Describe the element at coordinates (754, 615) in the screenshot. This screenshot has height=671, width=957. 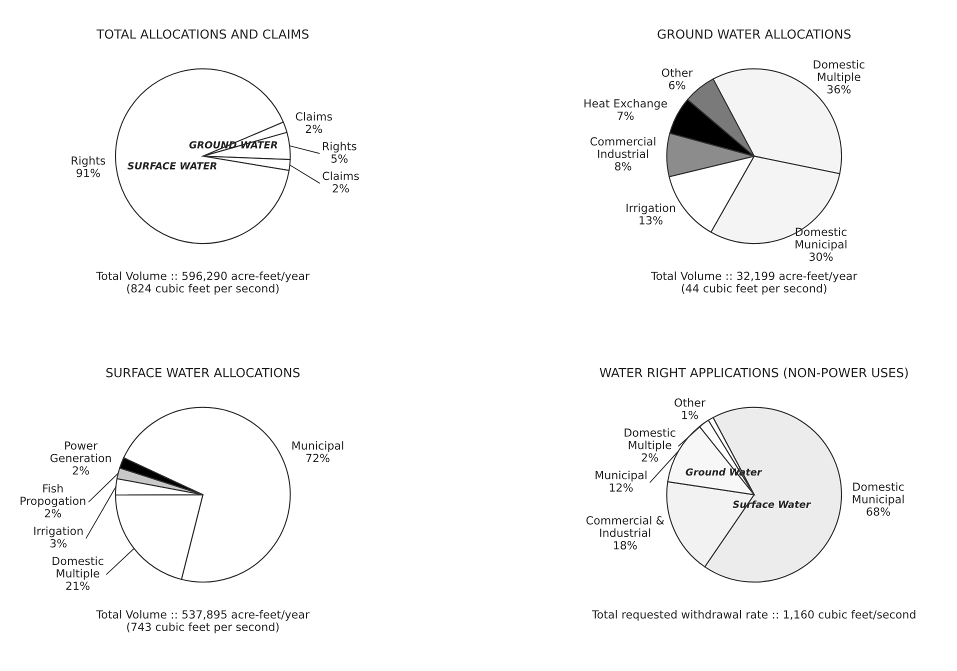
I see `text: Total requested withdrawal rate :: 1,160 cubic feet/second` at that location.